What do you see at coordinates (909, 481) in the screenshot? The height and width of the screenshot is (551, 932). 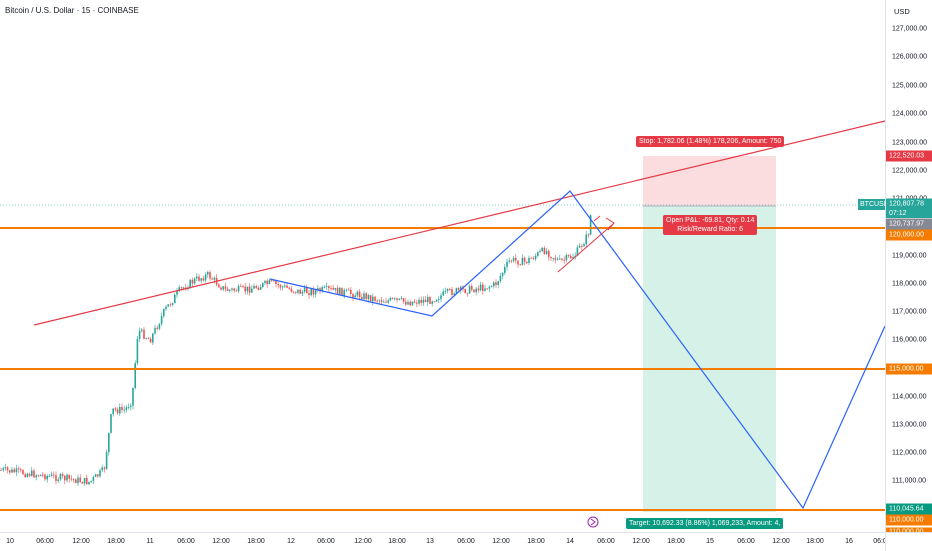 I see `price-tick: 111,000.00` at bounding box center [909, 481].